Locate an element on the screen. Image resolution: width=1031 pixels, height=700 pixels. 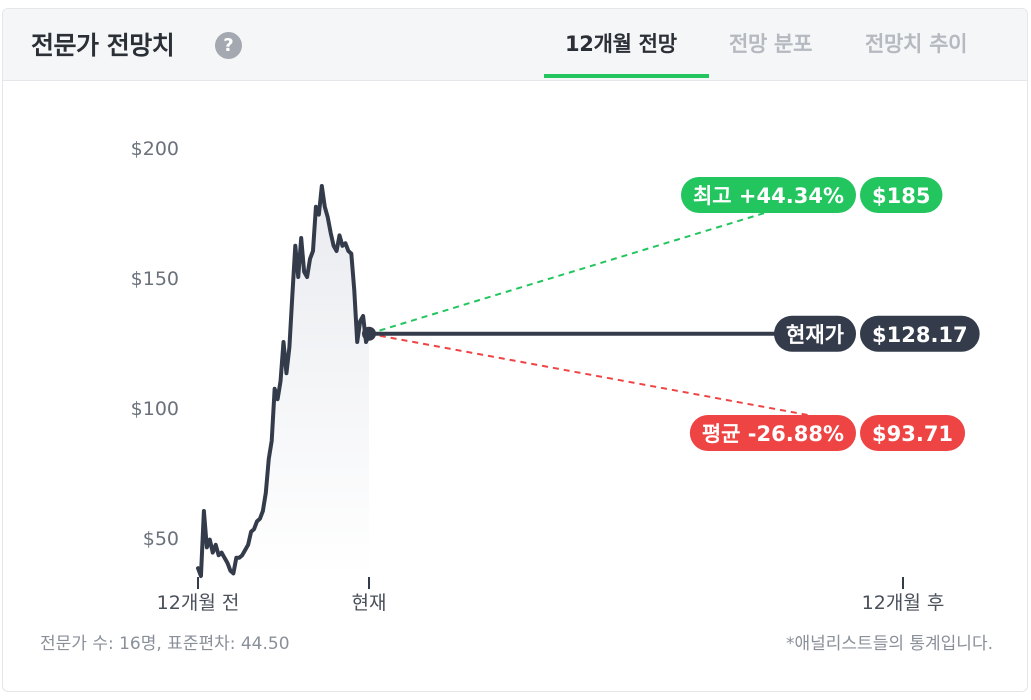
projection-value-pill-text: $128.17 is located at coordinates (920, 335).